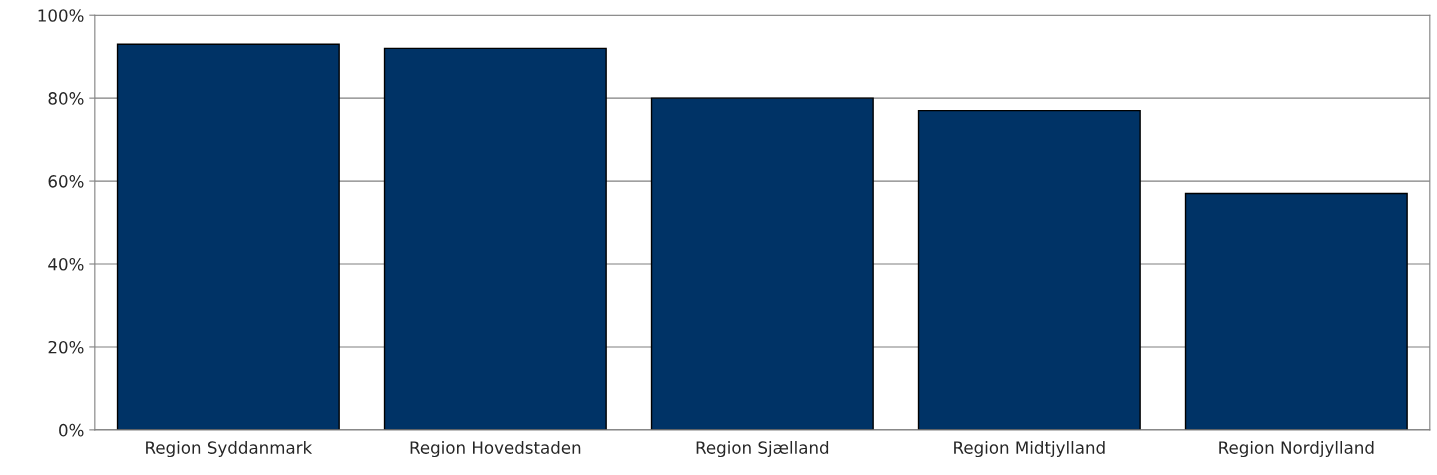 The height and width of the screenshot is (475, 1437). What do you see at coordinates (762, 449) in the screenshot?
I see `x-tick-label: Region Sjælland` at bounding box center [762, 449].